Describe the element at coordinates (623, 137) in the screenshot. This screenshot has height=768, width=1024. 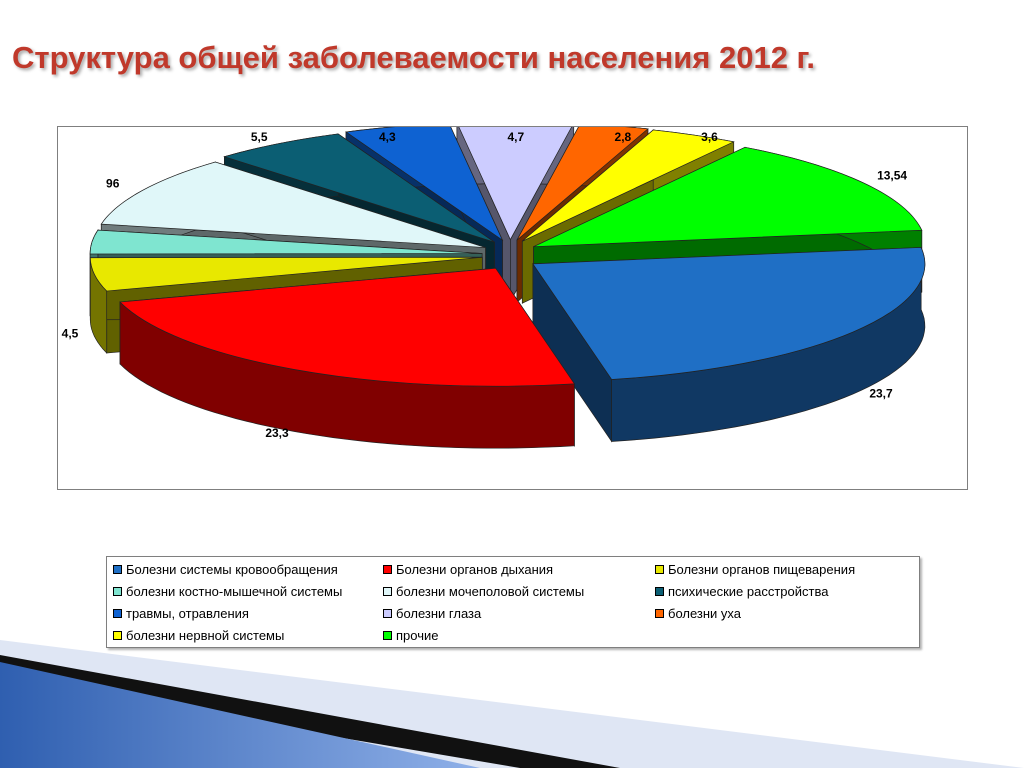
I see `pie-data-label: 2,8` at that location.